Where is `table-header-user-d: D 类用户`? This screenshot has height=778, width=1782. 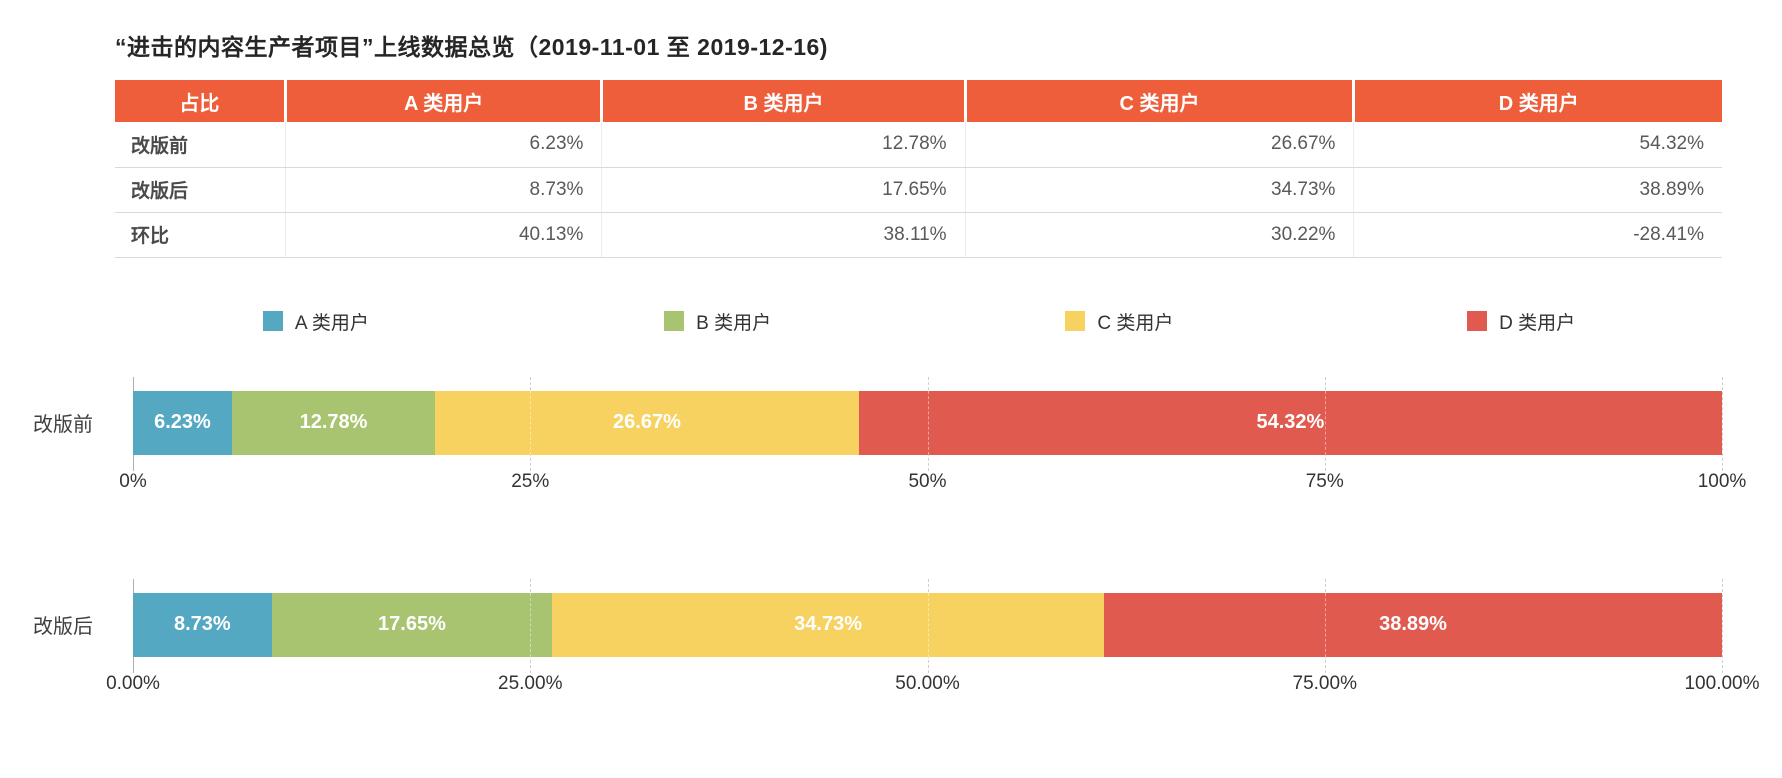
table-header-user-d: D 类用户 is located at coordinates (1537, 101).